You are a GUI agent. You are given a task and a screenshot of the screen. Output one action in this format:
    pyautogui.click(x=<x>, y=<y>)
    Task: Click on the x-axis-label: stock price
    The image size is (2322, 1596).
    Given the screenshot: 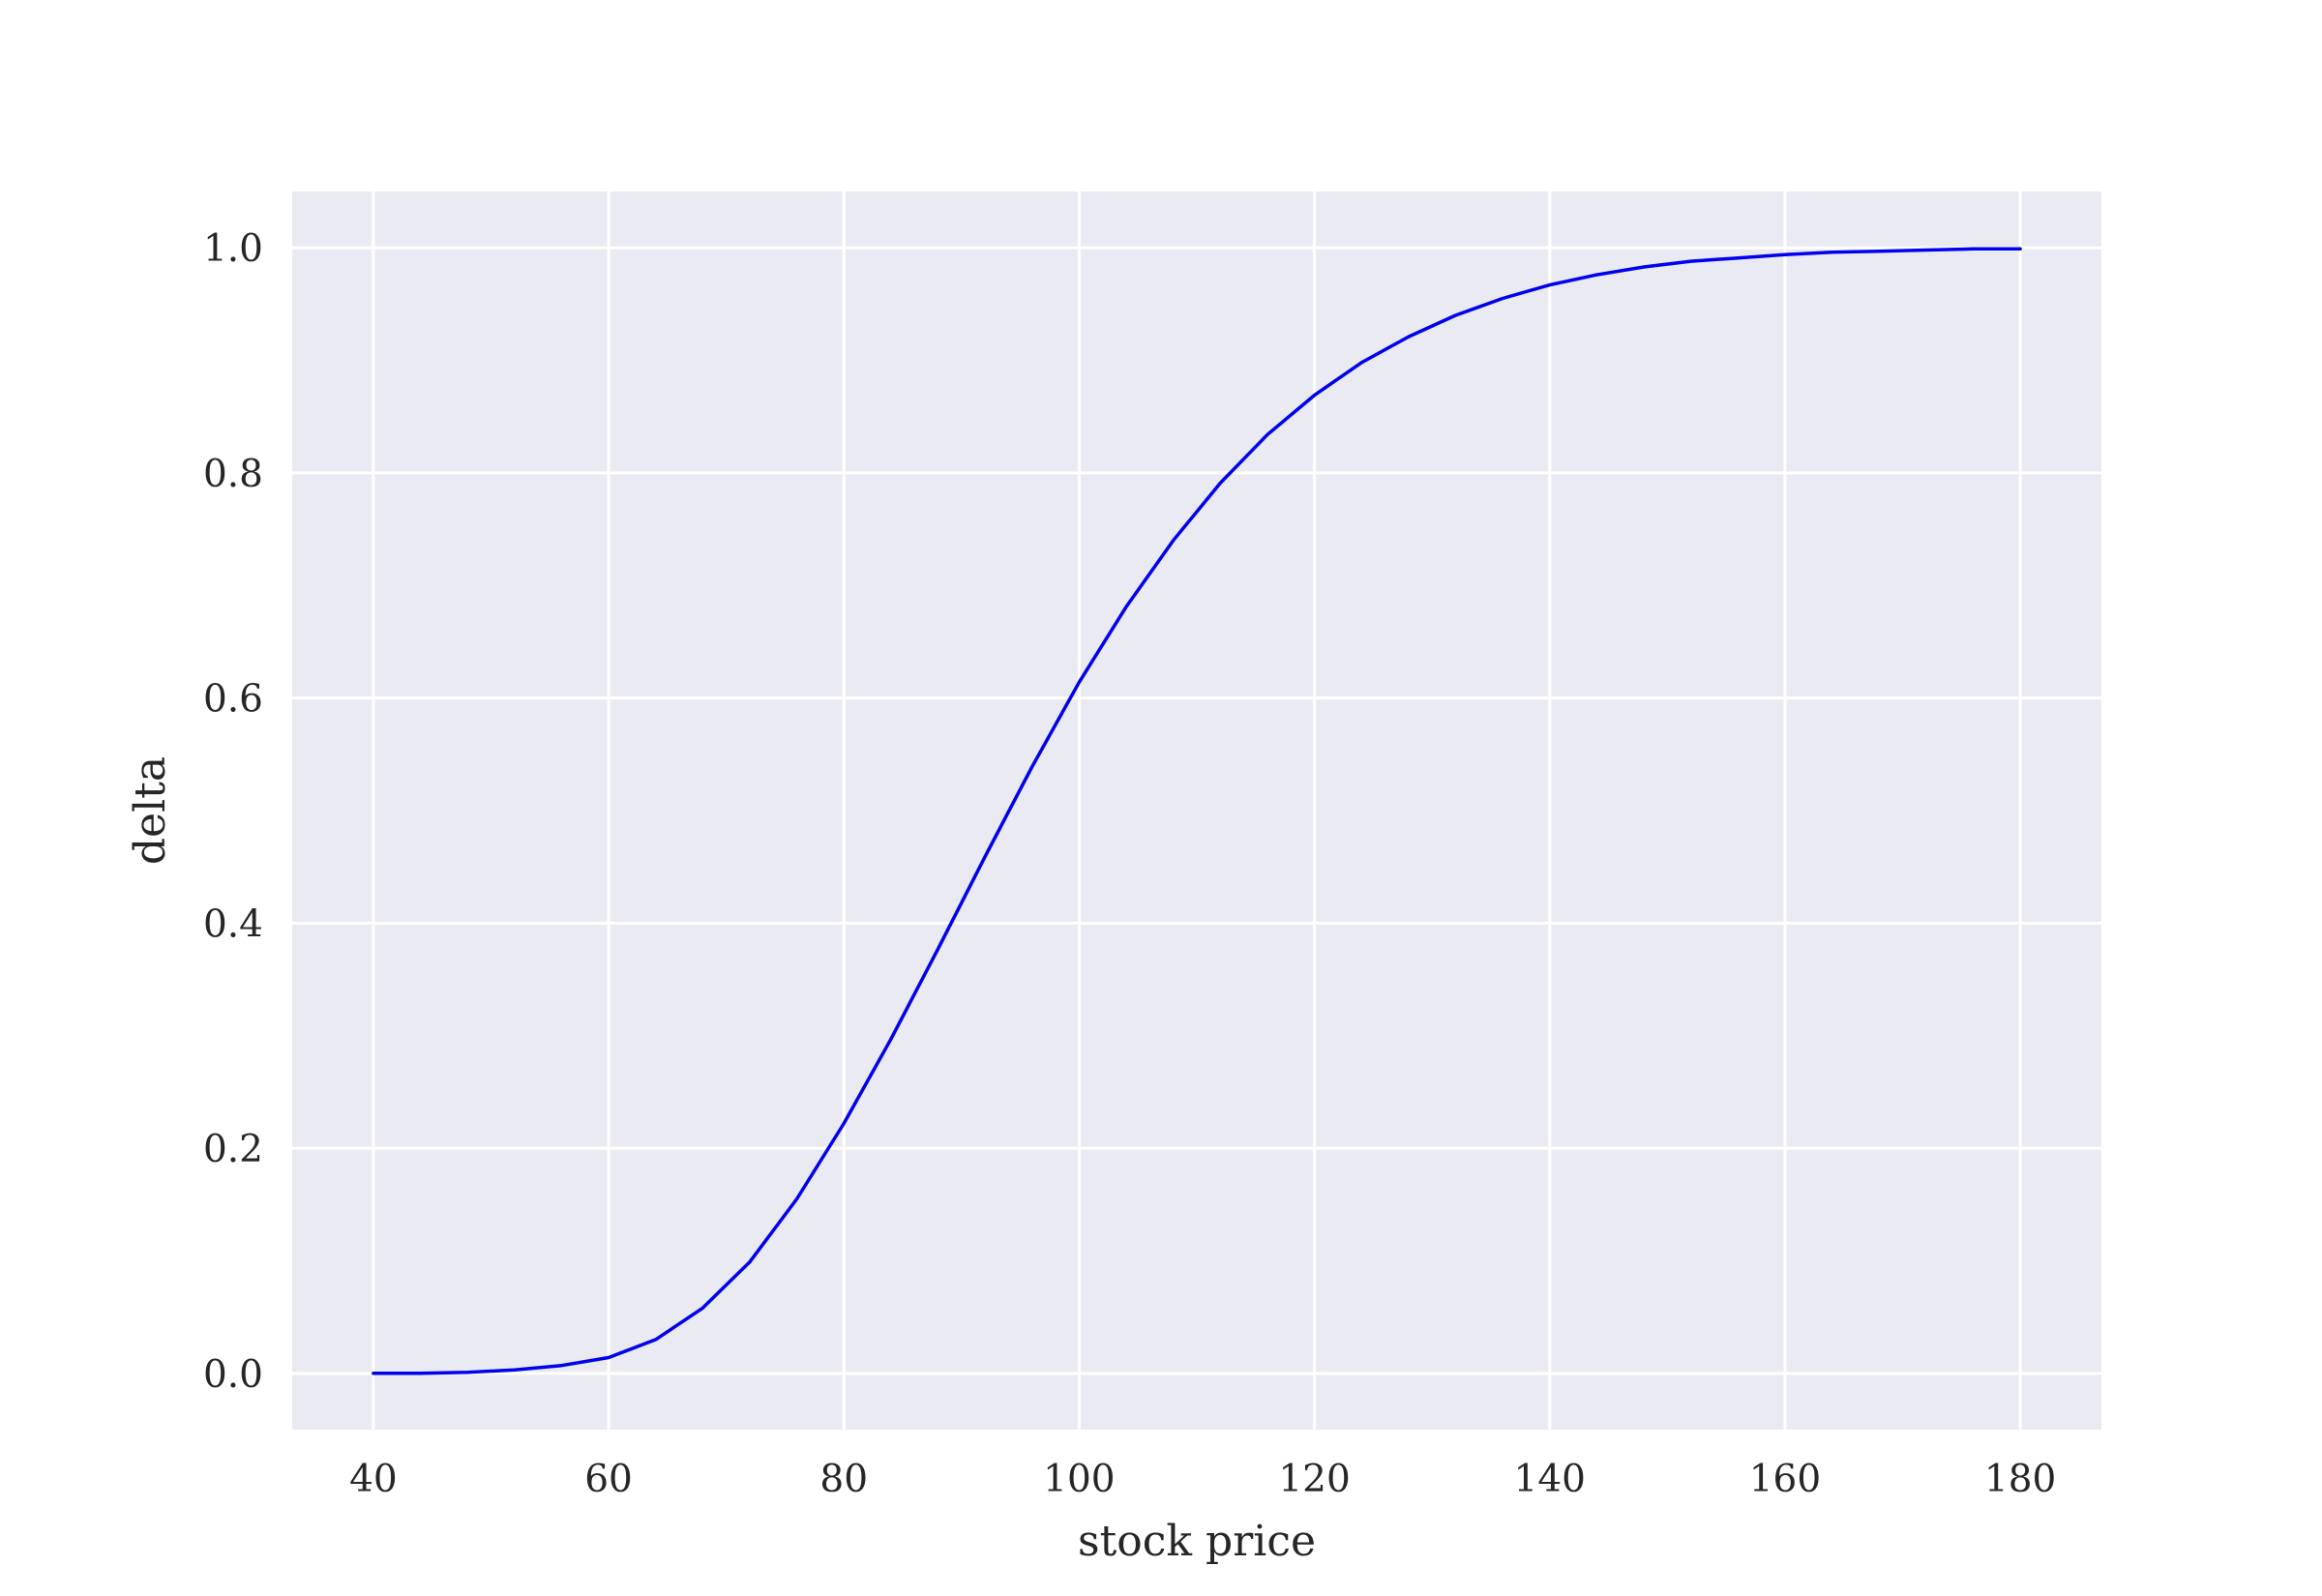 What is the action you would take?
    pyautogui.click(x=1197, y=1541)
    